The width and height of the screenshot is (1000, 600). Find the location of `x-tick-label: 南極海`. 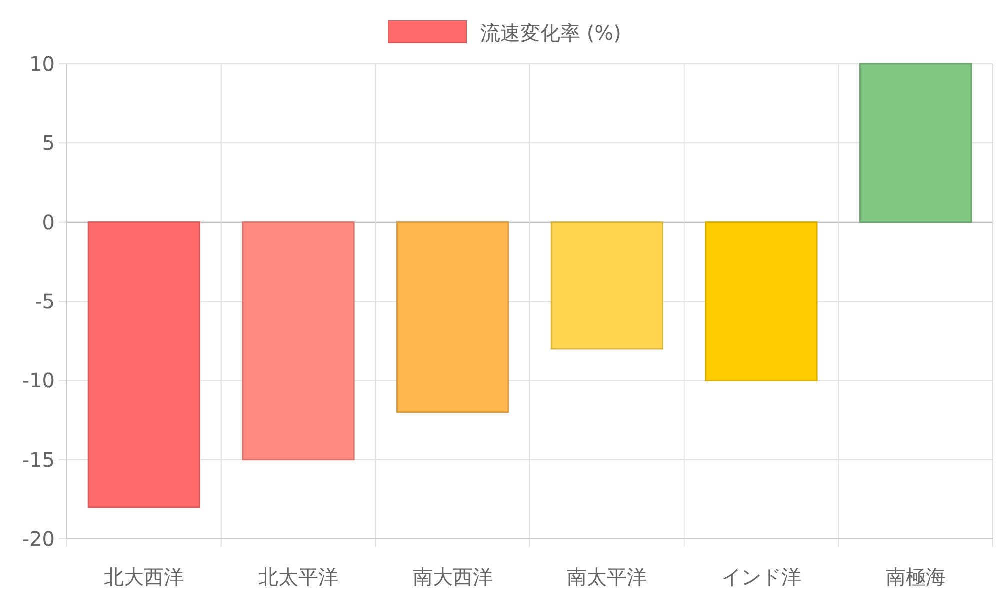

x-tick-label: 南極海 is located at coordinates (916, 577).